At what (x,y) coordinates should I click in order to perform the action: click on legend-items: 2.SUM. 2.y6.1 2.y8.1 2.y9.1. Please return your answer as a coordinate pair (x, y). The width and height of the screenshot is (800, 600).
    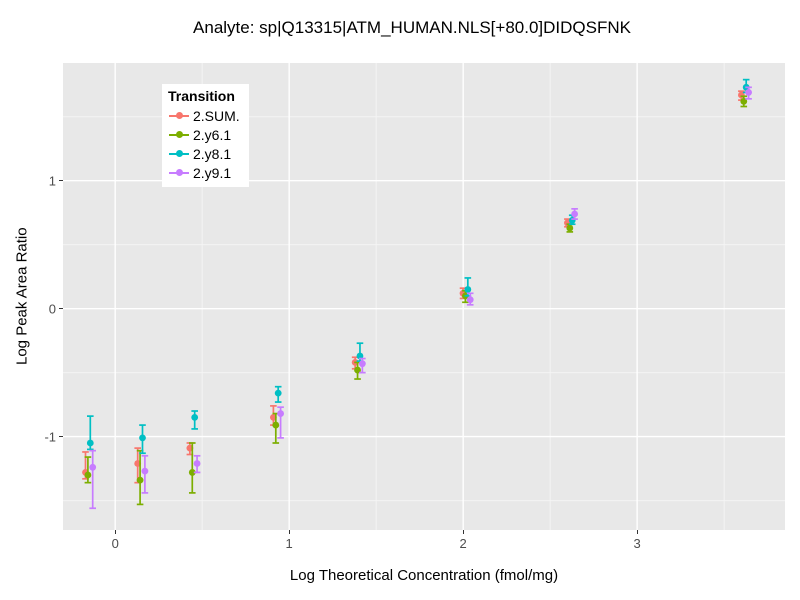
    Looking at the image, I should click on (204, 144).